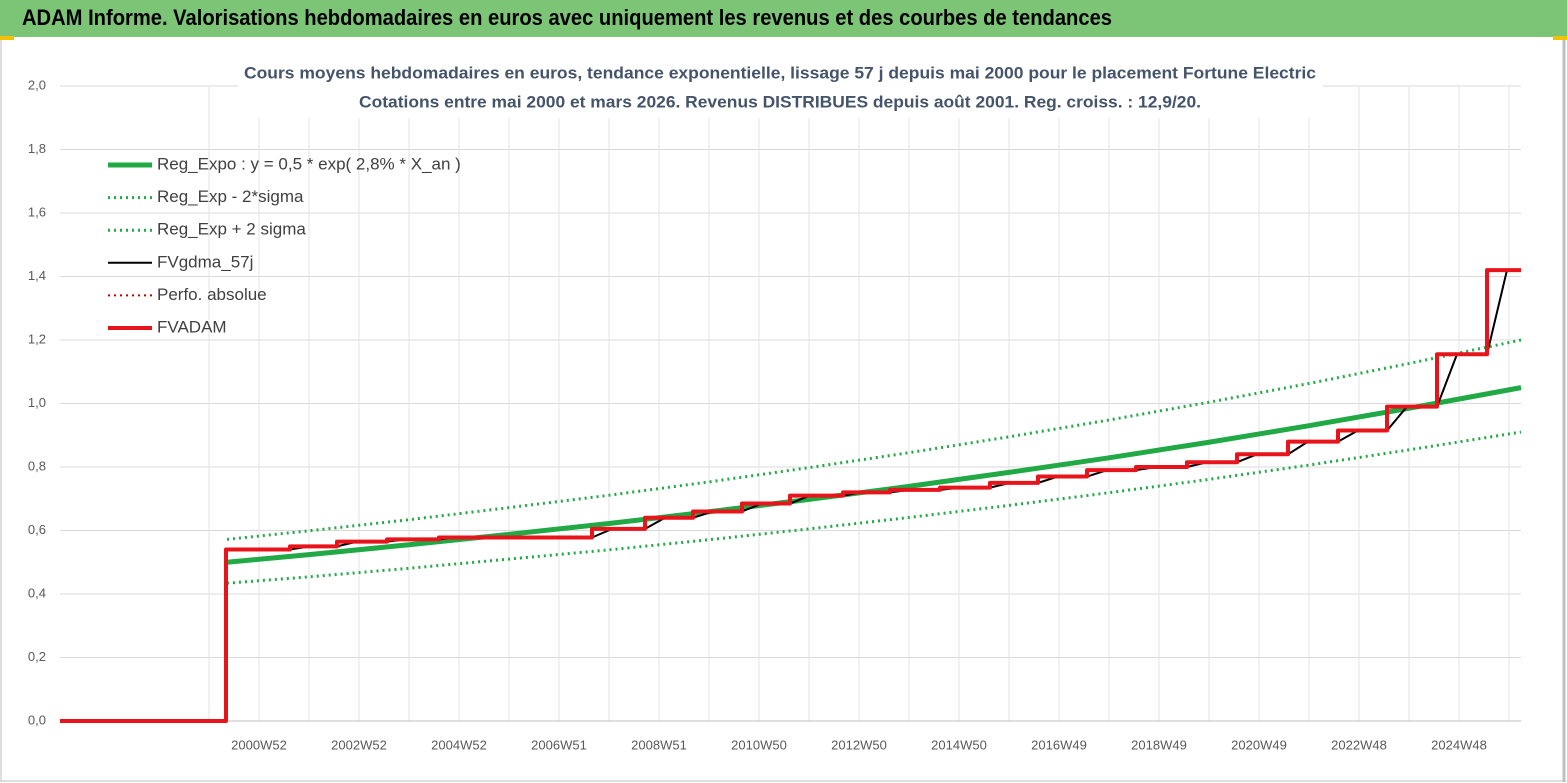 The height and width of the screenshot is (783, 1567). Describe the element at coordinates (1159, 744) in the screenshot. I see `x-tick-label: 2018W49` at that location.